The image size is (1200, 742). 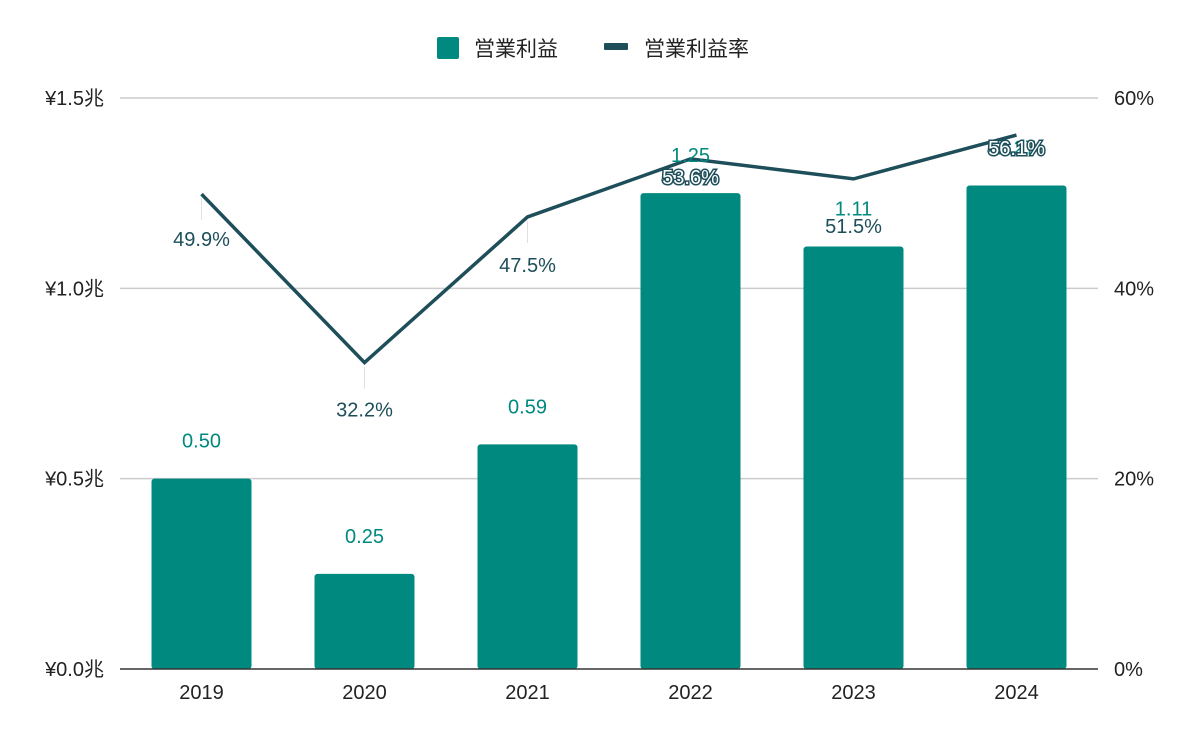 I want to click on x-tick-label: 2019, so click(x=201, y=693).